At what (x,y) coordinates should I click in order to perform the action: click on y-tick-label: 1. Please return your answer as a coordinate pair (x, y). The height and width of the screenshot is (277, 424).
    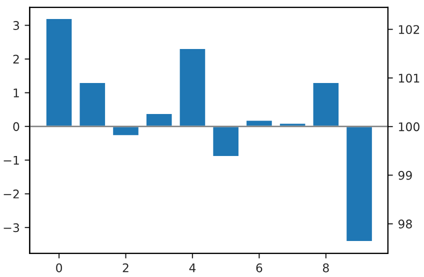
    Looking at the image, I should click on (16, 93).